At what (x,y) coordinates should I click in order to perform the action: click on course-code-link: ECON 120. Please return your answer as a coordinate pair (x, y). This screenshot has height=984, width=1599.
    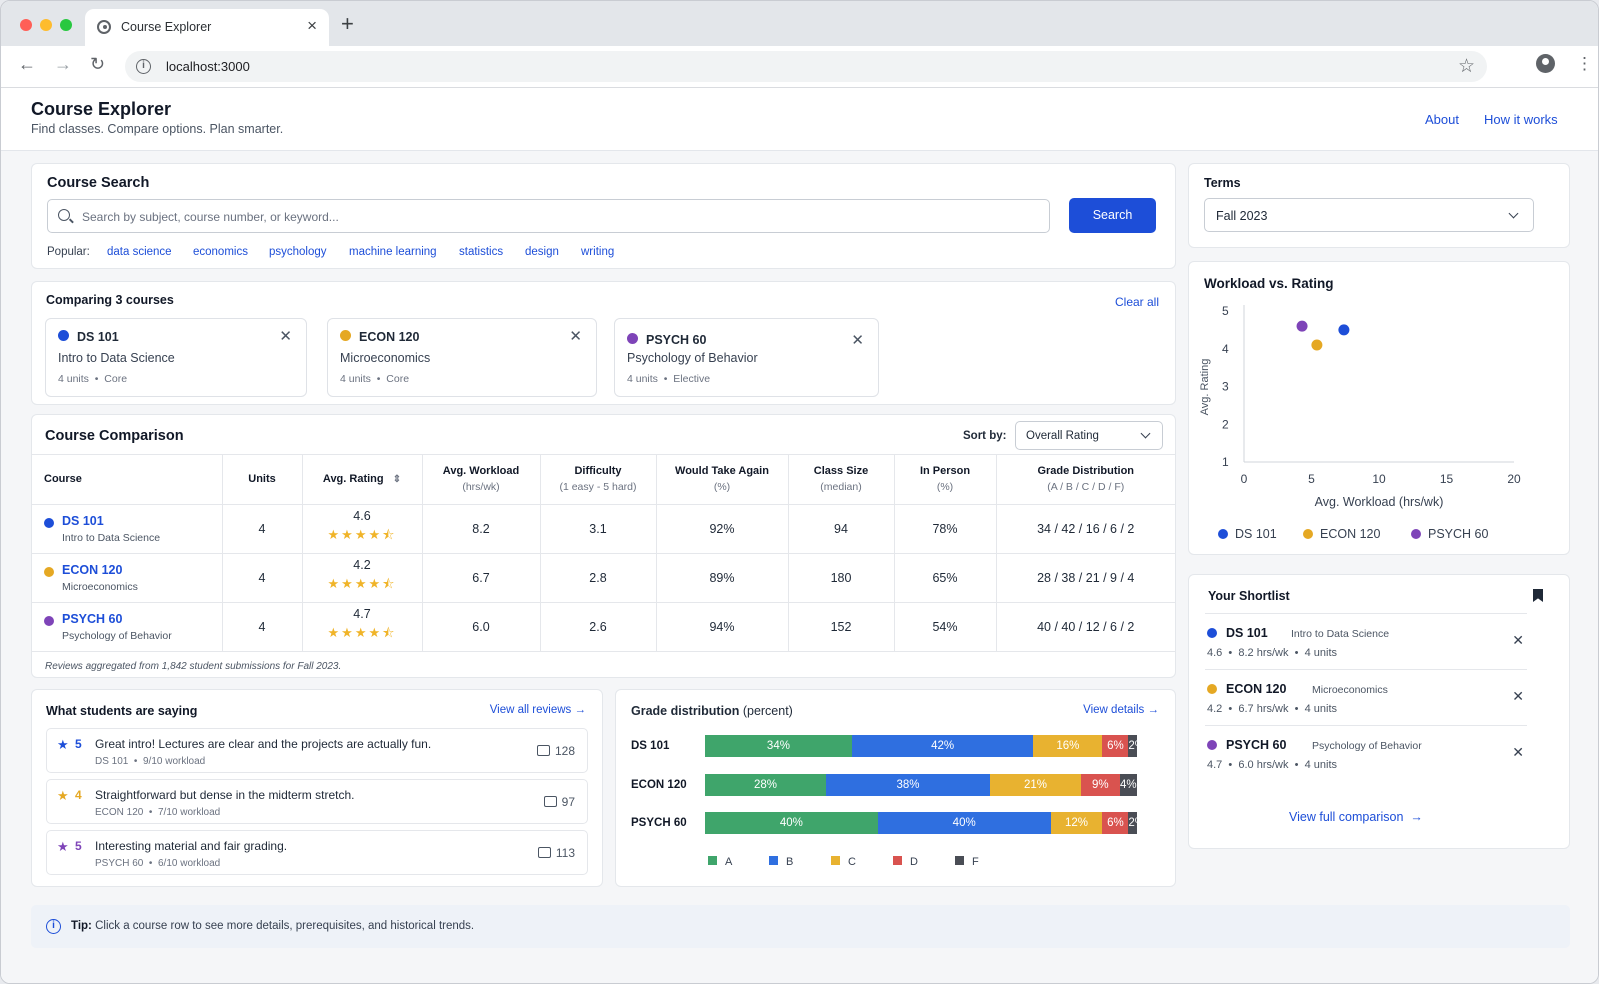
    Looking at the image, I should click on (92, 569).